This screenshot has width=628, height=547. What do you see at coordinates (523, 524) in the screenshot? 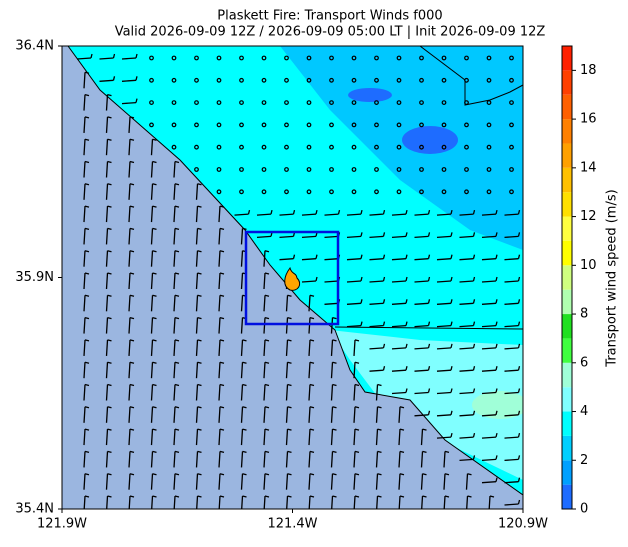
I see `x-tick-label: 120.9W` at bounding box center [523, 524].